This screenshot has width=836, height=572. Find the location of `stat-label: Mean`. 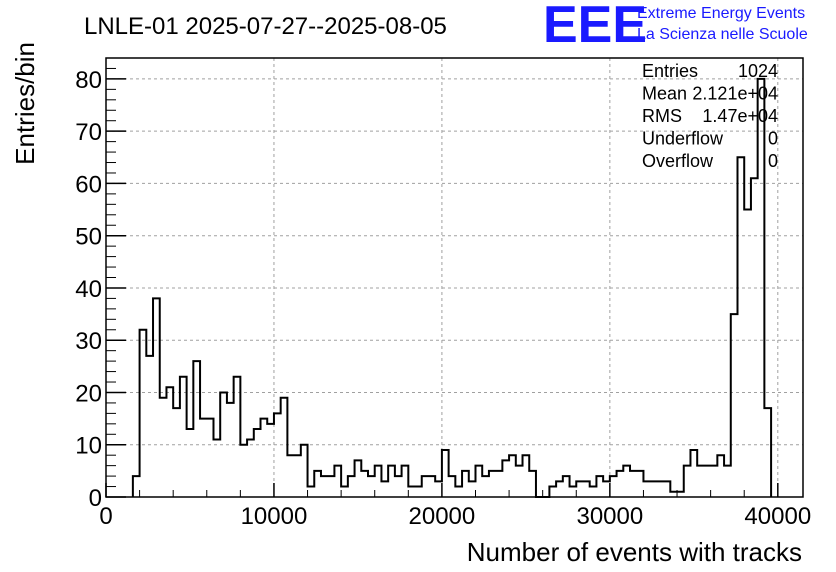

stat-label: Mean is located at coordinates (664, 94).